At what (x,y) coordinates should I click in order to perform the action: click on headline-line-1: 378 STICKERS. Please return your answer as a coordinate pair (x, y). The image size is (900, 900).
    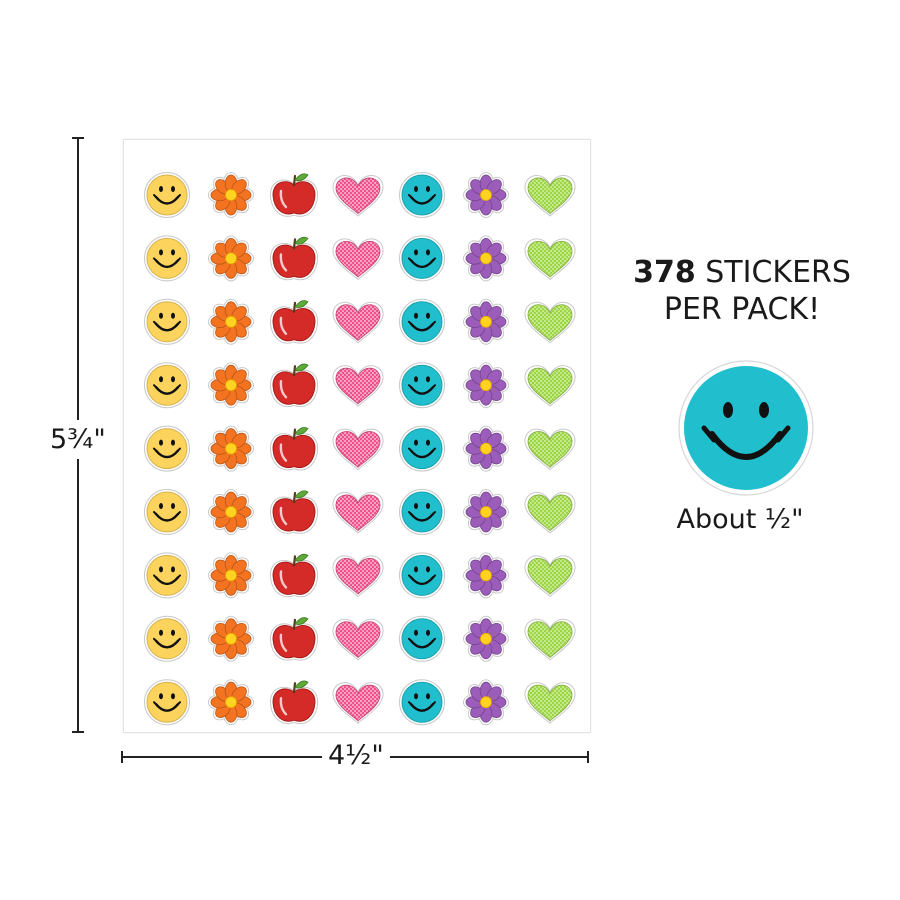
    Looking at the image, I should click on (742, 272).